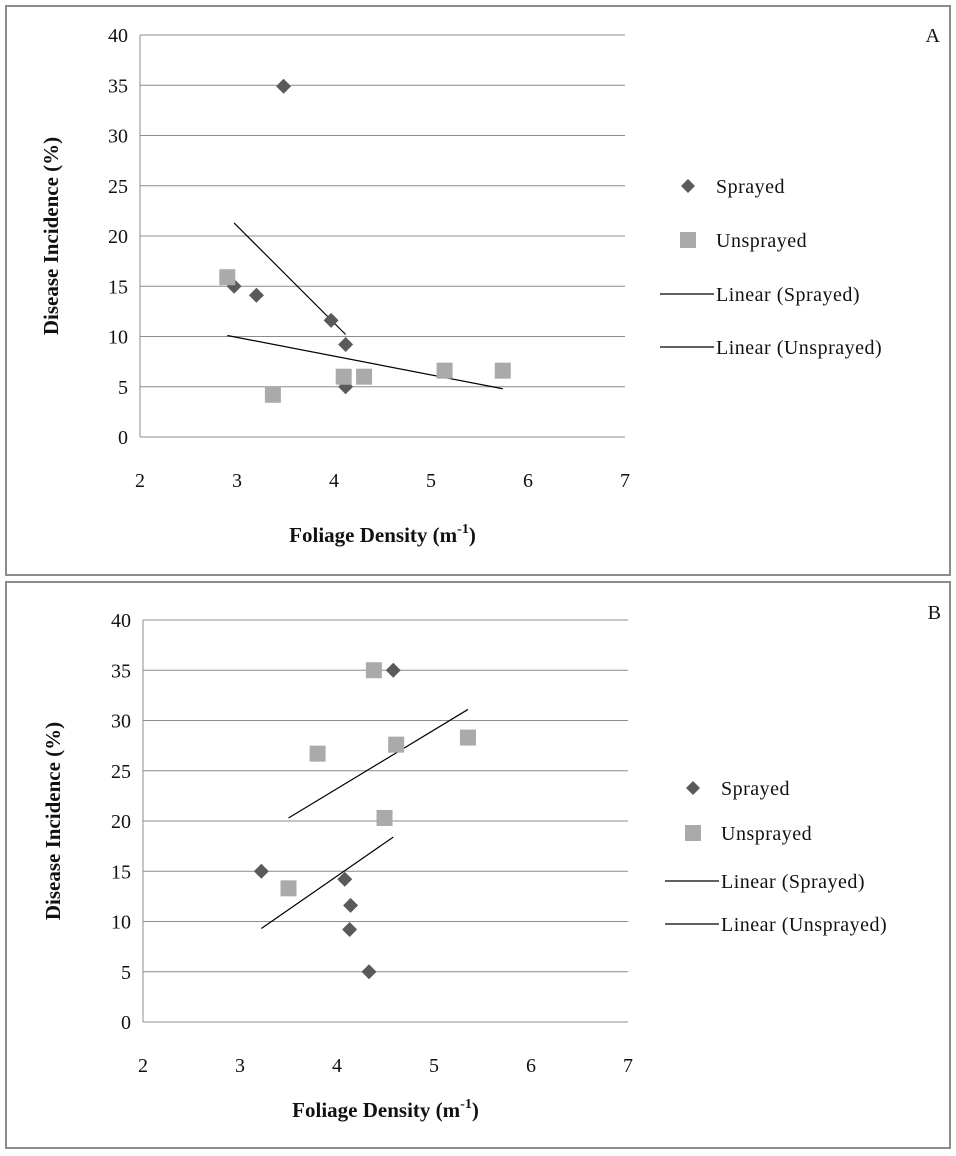 This screenshot has height=1156, width=956. Describe the element at coordinates (378, 763) in the screenshot. I see `chart-1-trendline-unsprayed` at that location.